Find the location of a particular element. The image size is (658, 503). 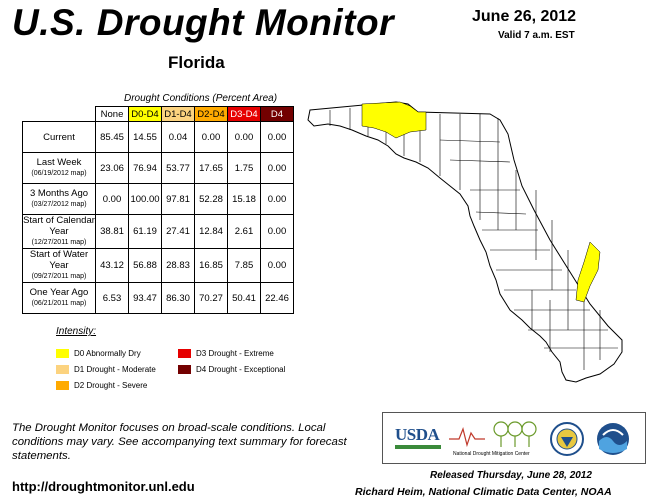

legend-title: Intensity: is located at coordinates (76, 331).